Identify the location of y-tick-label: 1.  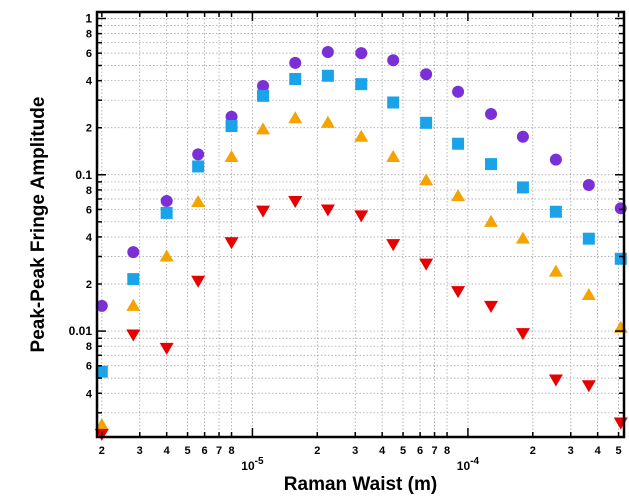
(88, 18).